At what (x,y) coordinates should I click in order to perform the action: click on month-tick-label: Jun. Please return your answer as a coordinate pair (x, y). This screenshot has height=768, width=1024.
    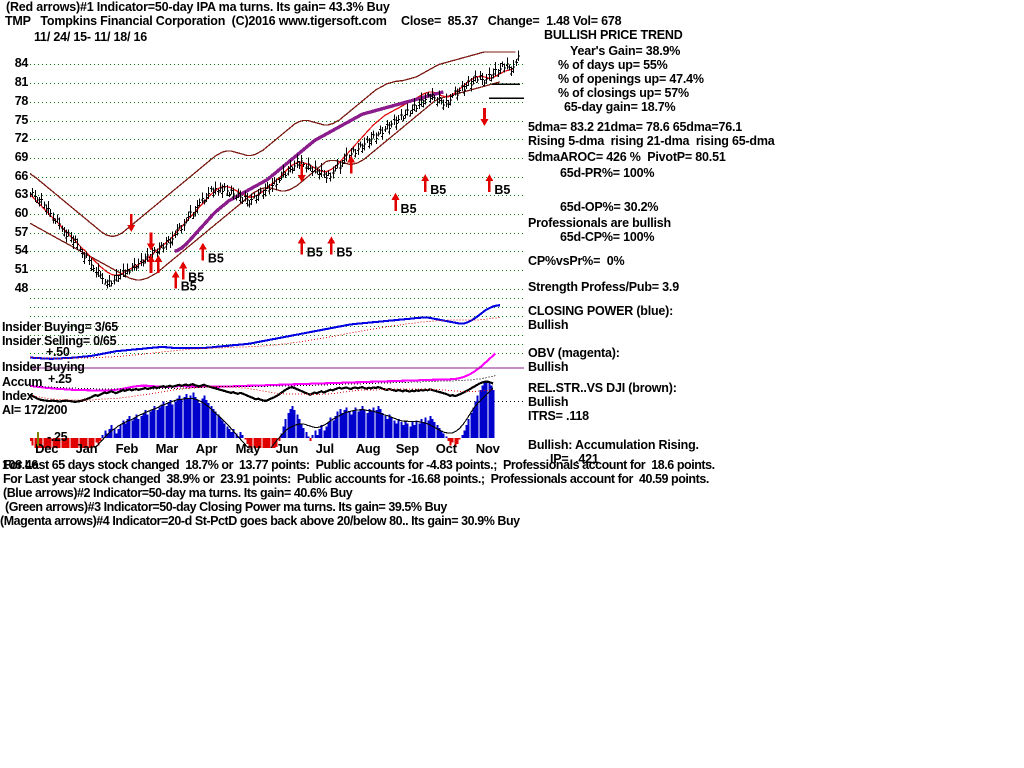
    Looking at the image, I should click on (287, 448).